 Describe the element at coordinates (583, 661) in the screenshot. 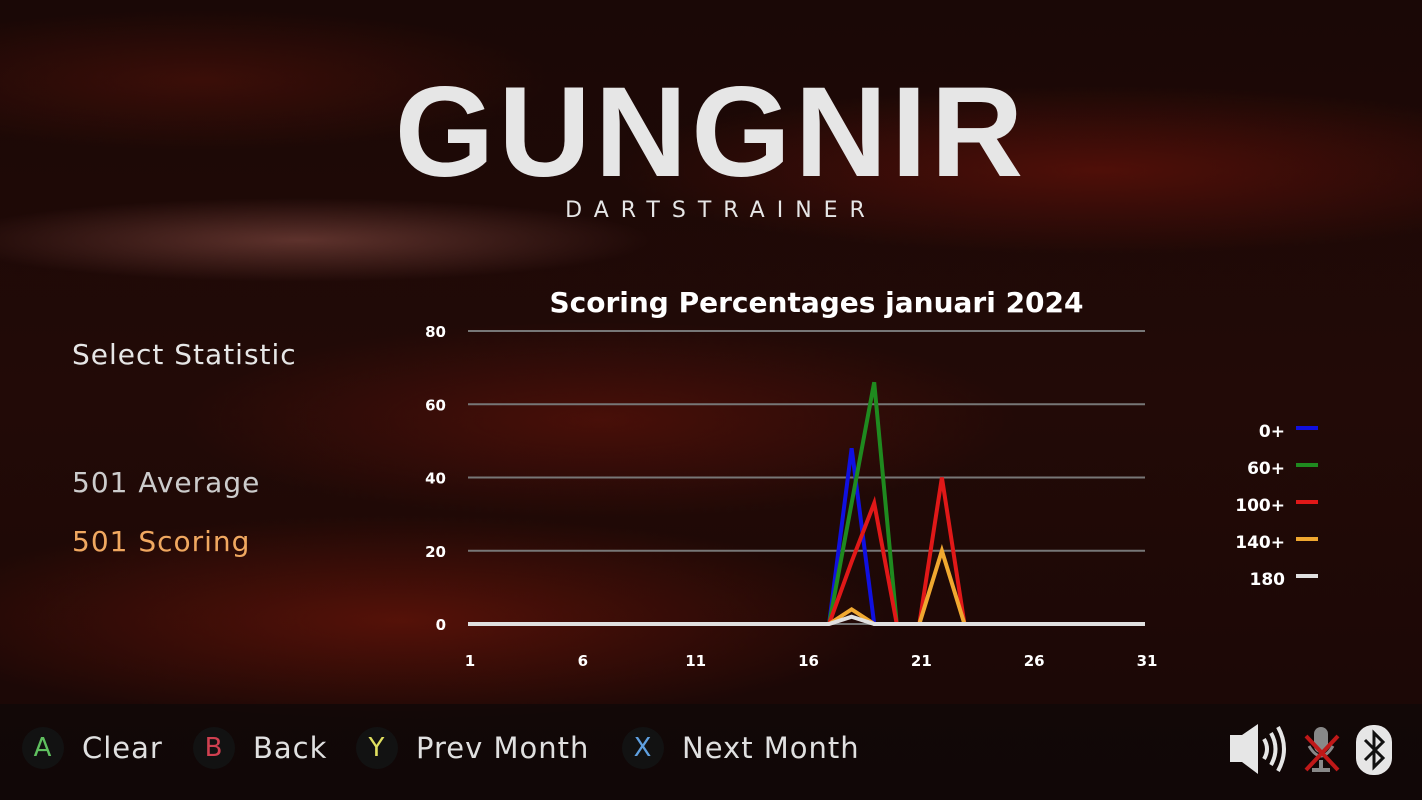

I see `x-tick-label: 6` at that location.